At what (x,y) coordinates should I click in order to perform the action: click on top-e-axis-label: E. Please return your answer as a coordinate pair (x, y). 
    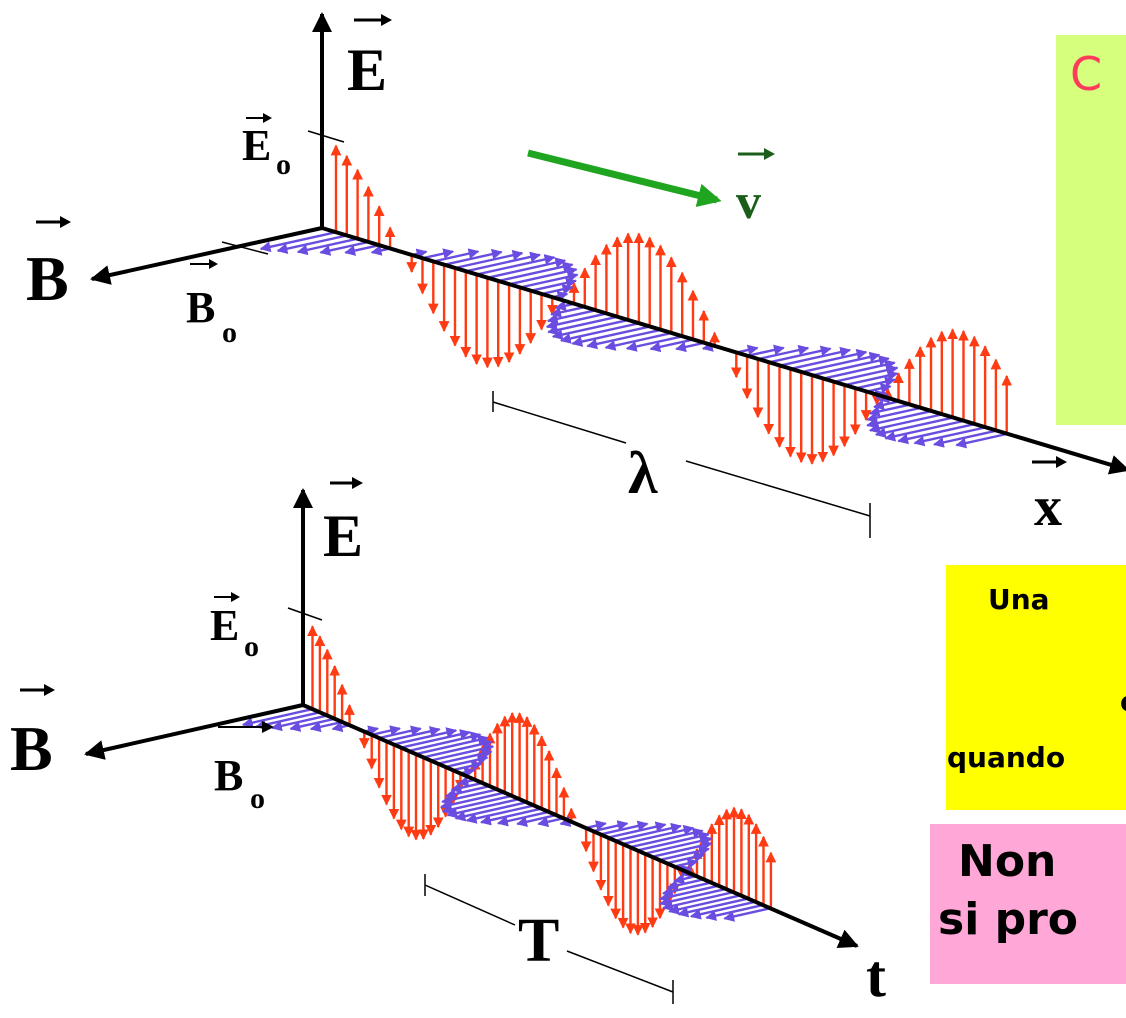
    Looking at the image, I should click on (367, 70).